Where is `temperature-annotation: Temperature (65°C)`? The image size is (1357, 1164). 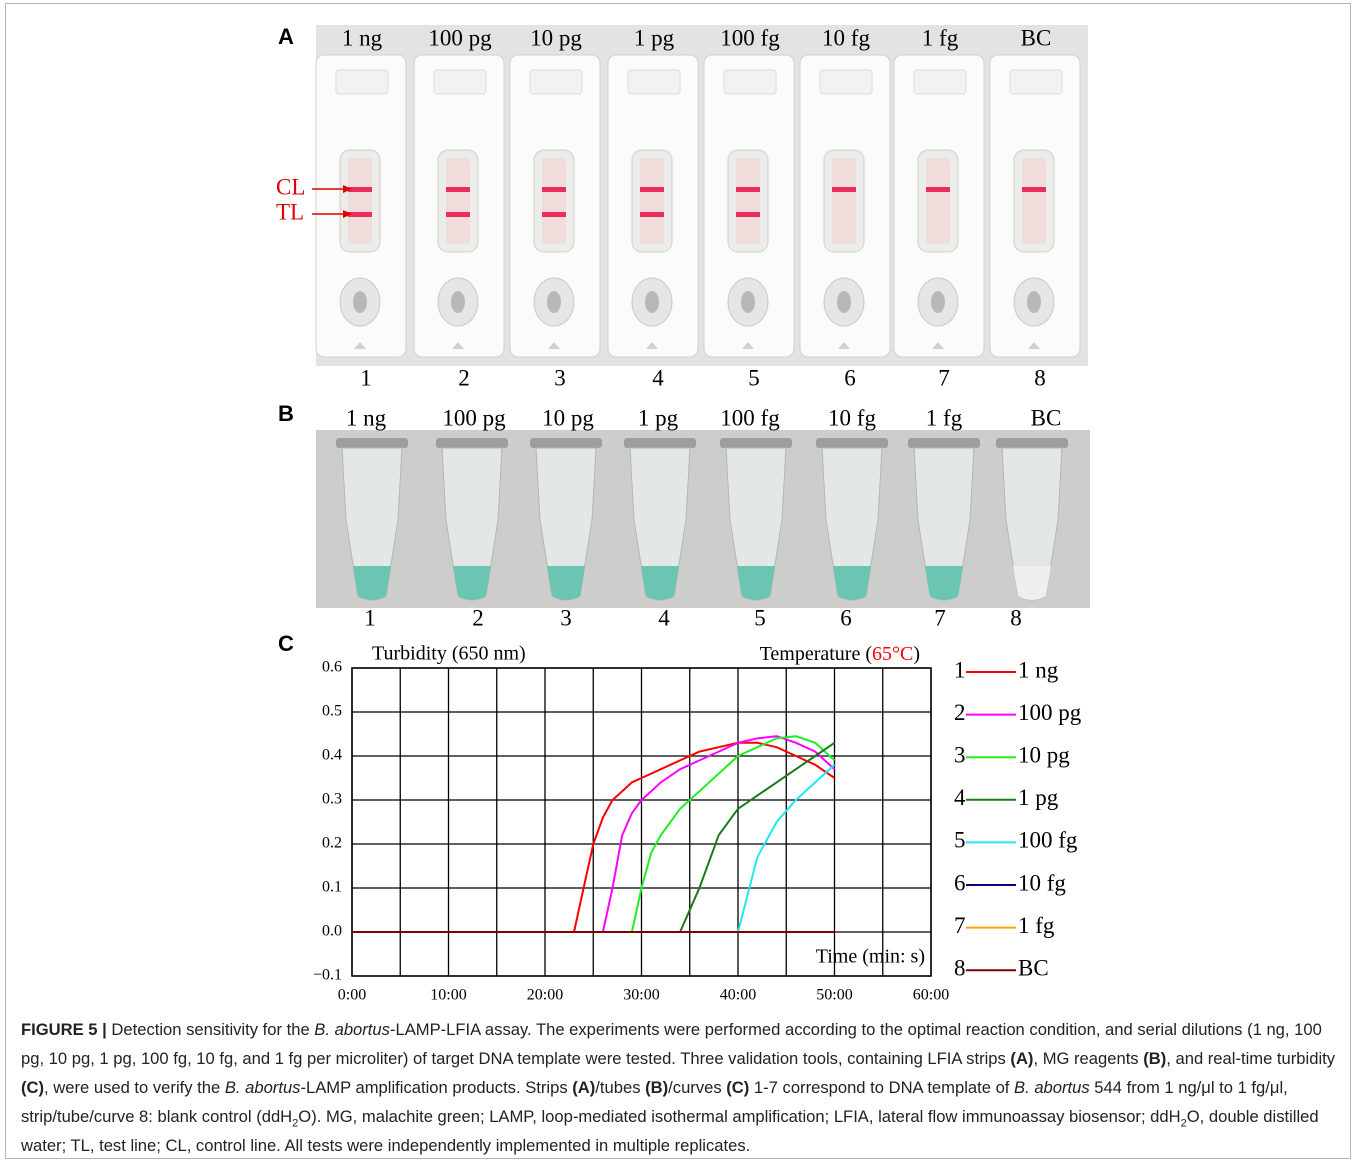 temperature-annotation: Temperature (65°C) is located at coordinates (840, 654).